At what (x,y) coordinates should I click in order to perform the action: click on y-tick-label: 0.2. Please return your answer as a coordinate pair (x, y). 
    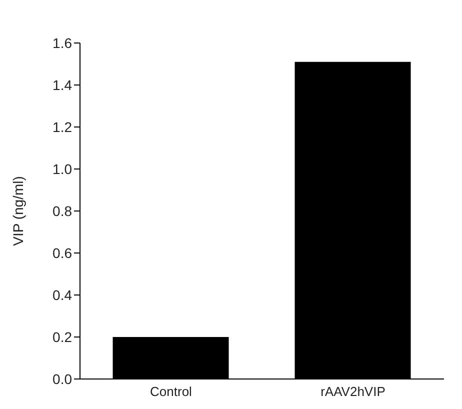
    Looking at the image, I should click on (62, 336).